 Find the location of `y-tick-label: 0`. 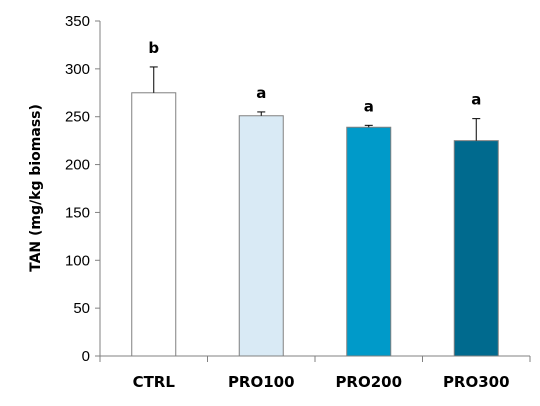

y-tick-label: 0 is located at coordinates (86, 356).